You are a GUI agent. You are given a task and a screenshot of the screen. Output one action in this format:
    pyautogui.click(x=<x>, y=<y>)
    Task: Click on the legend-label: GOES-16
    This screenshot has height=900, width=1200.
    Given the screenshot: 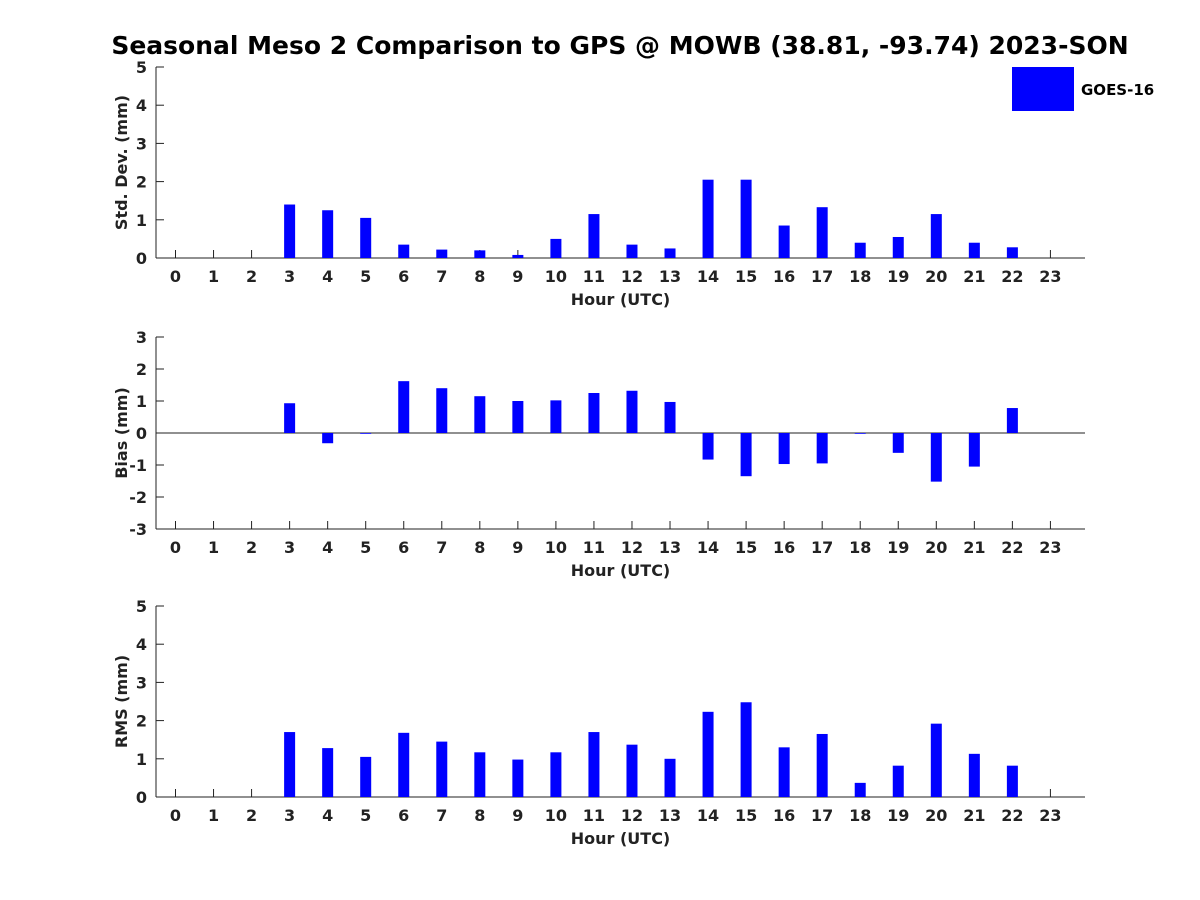 What is the action you would take?
    pyautogui.click(x=1117, y=90)
    